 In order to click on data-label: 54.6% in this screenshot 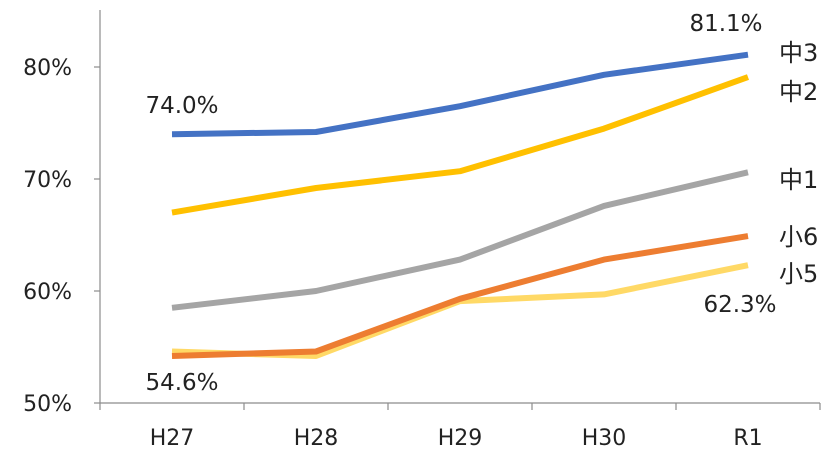, I will do `click(181, 383)`.